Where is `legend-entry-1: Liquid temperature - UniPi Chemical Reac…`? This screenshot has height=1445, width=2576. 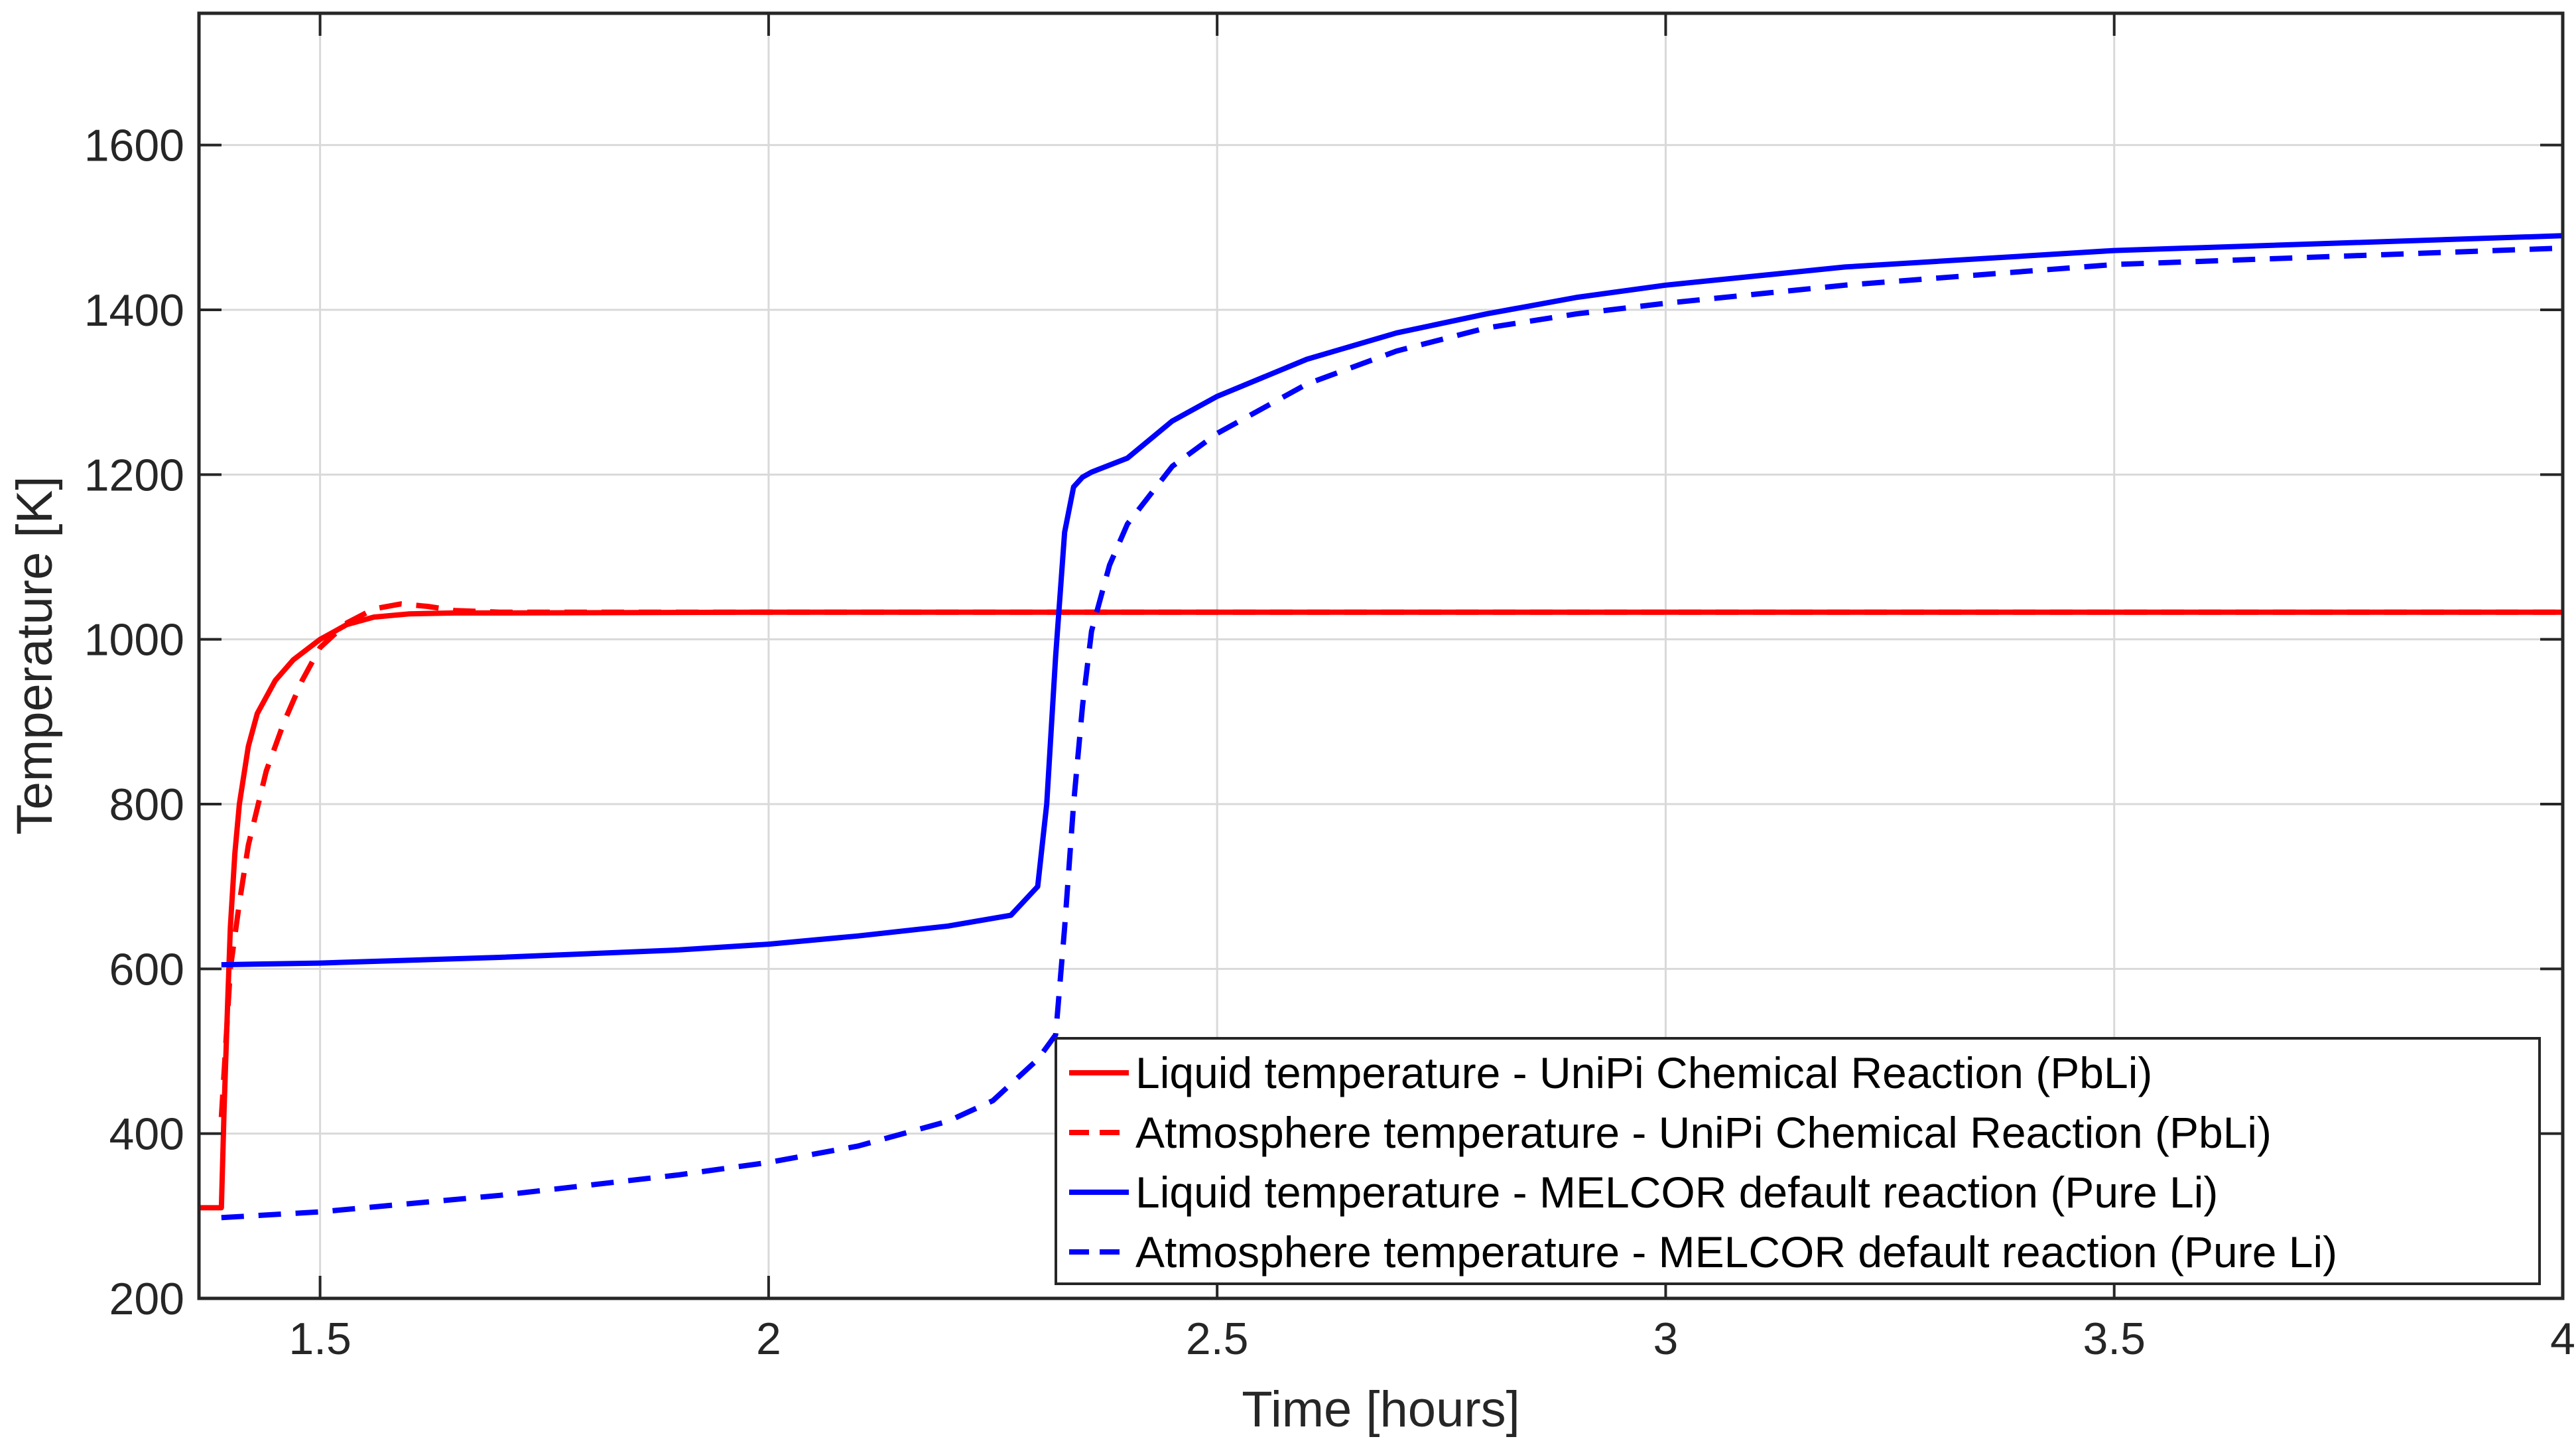
legend-entry-1: Liquid temperature - UniPi Chemical Reac… is located at coordinates (1644, 1072).